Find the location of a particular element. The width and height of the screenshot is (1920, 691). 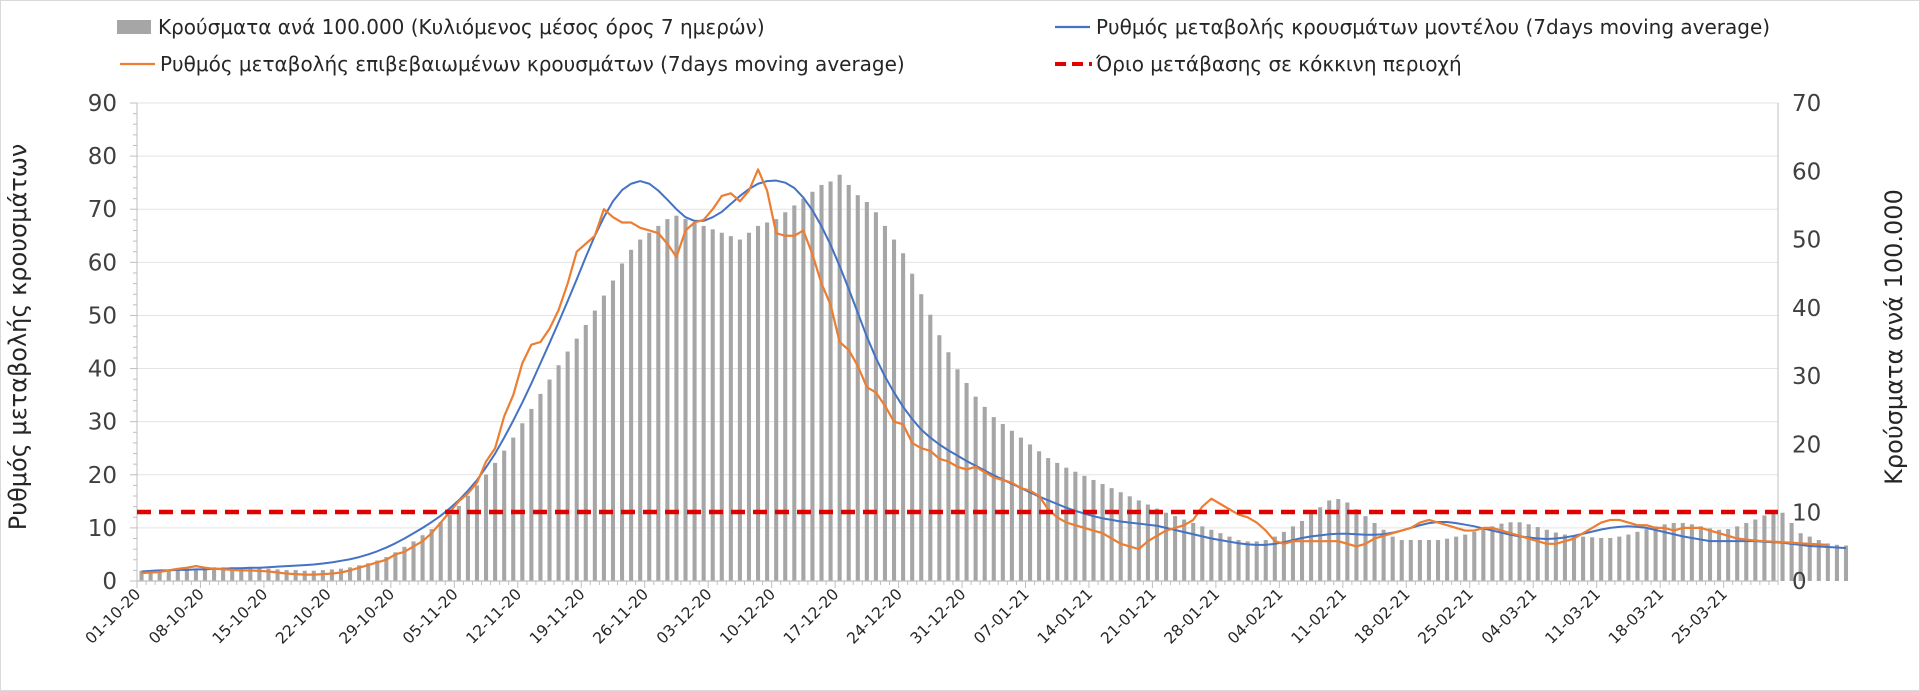

right-tick-label-2: 20 is located at coordinates (1806, 445).